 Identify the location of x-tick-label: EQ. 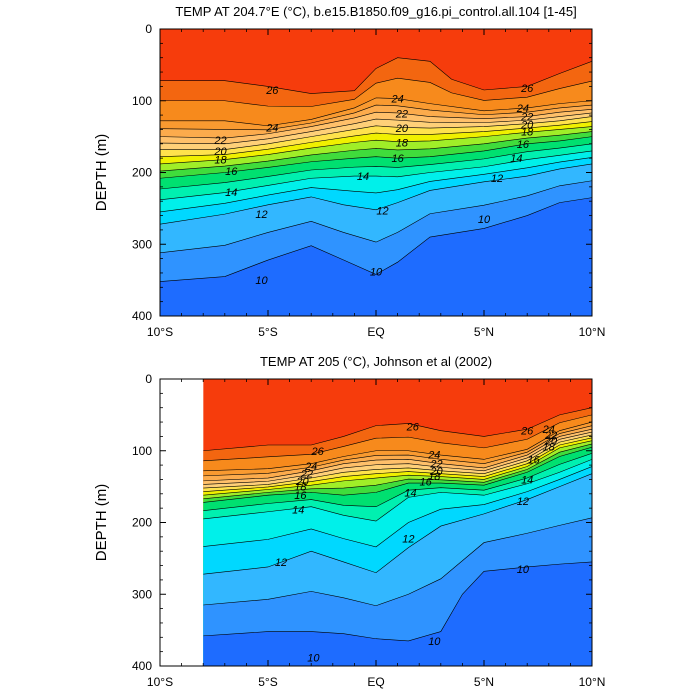
(375, 682).